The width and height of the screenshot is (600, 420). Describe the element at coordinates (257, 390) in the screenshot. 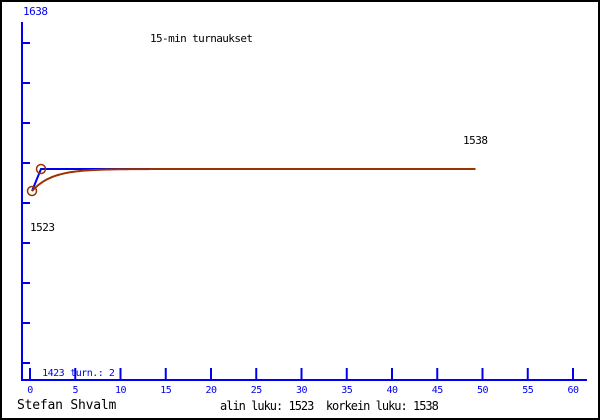

I see `x-axis-tick-label: 25` at that location.